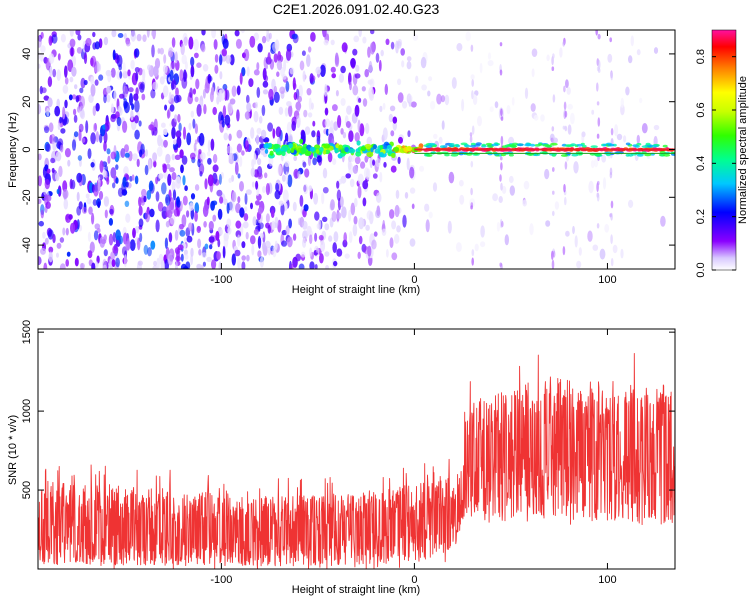 This screenshot has height=600, width=750. I want to click on y-tick-label: 500, so click(27, 490).